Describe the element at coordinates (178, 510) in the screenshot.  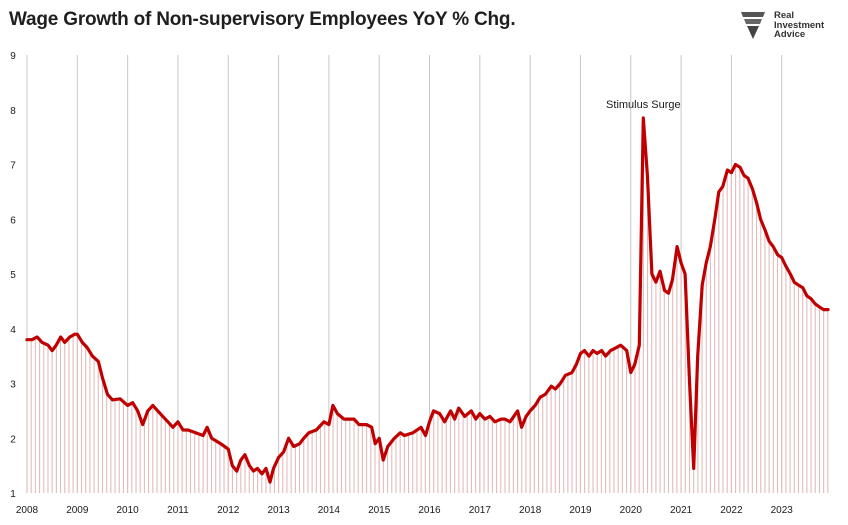
I see `x-tick-label: 2011` at that location.